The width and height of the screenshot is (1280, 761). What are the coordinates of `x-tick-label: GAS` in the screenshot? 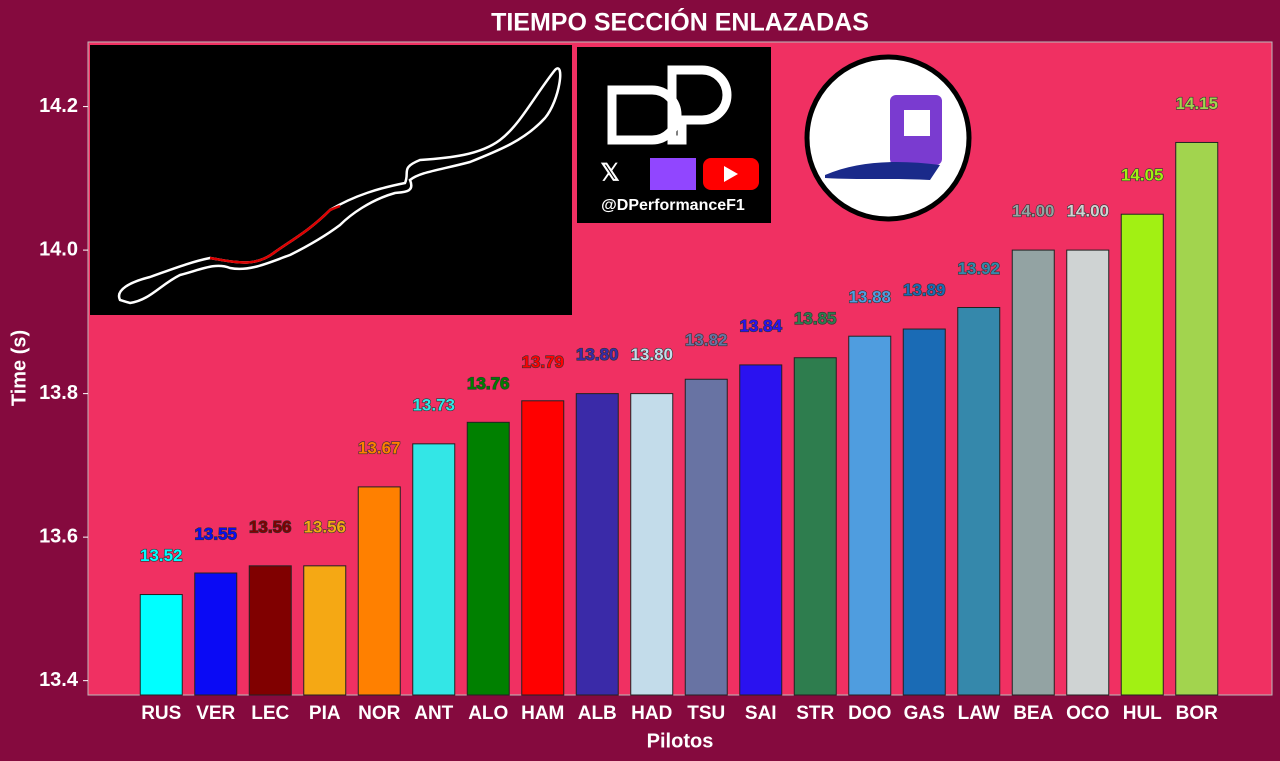 It's located at (924, 713).